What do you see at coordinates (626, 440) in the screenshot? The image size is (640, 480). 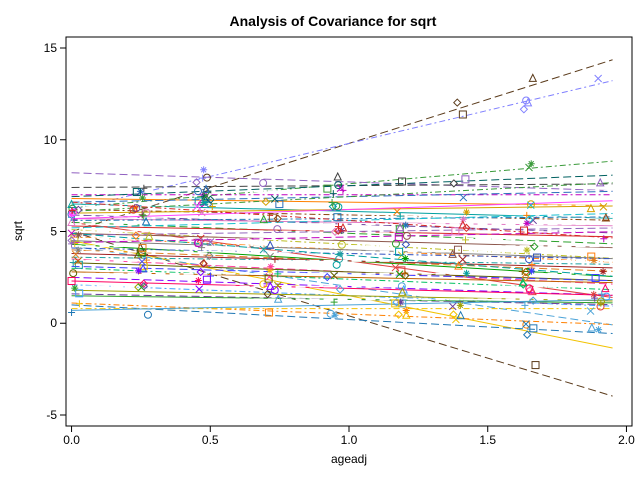 I see `x-tick-label: 2.0` at bounding box center [626, 440].